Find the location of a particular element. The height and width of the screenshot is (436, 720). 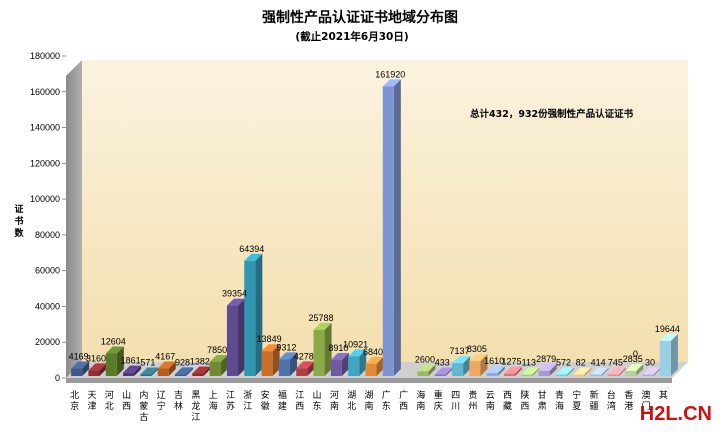

category-label-澳门: 澳门 is located at coordinates (646, 400).